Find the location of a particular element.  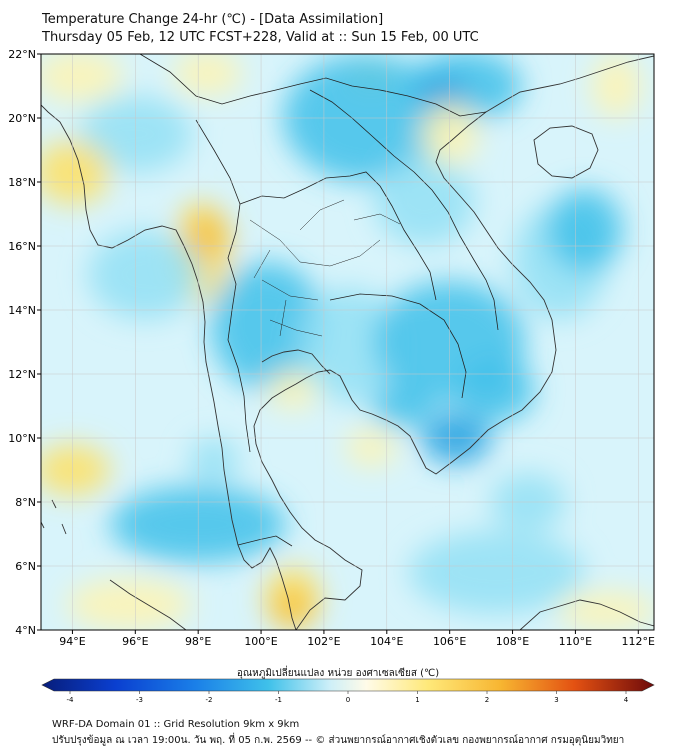

hainan-island is located at coordinates (566, 152).